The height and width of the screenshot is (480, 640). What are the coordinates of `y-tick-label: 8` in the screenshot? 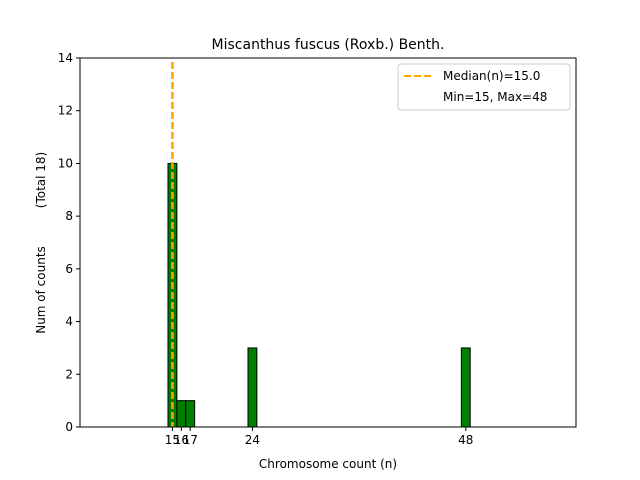 It's located at (69, 216).